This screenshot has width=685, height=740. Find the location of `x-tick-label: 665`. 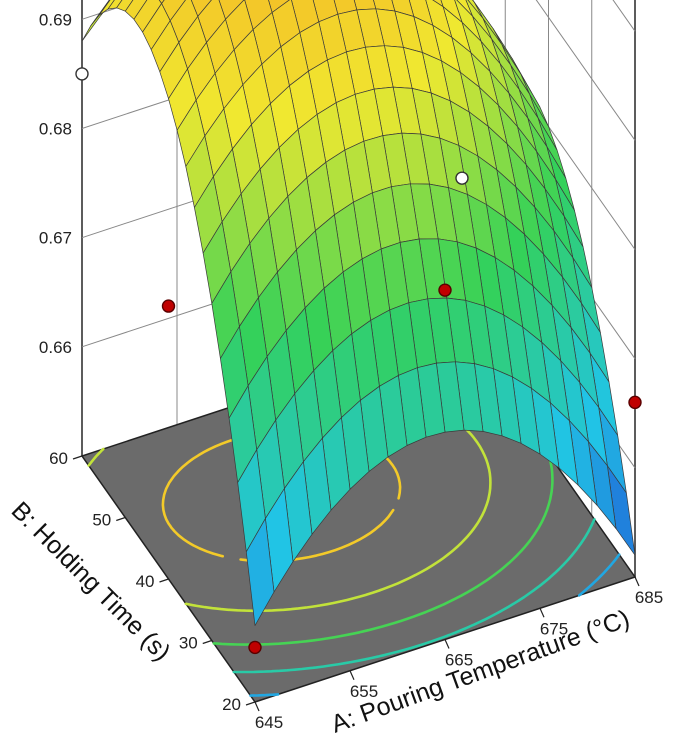

x-tick-label: 665 is located at coordinates (459, 660).